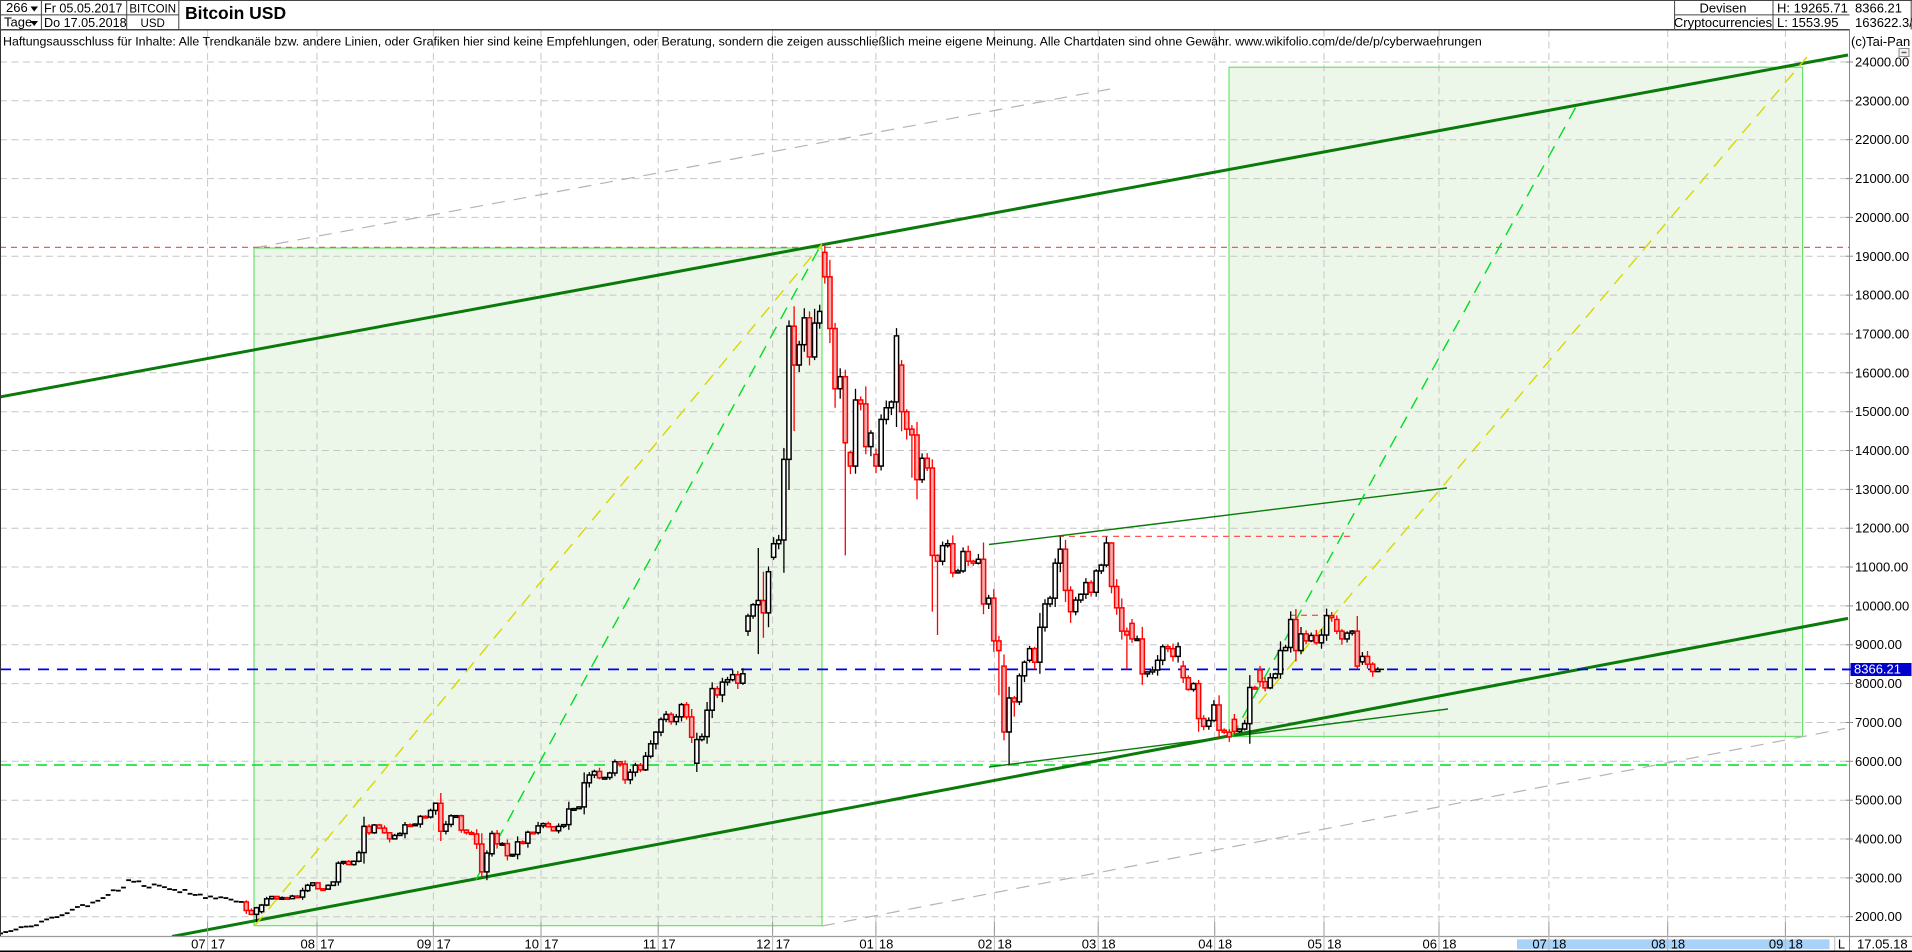 The height and width of the screenshot is (952, 1912). Describe the element at coordinates (1878, 722) in the screenshot. I see `svg-text: 7000.00` at that location.